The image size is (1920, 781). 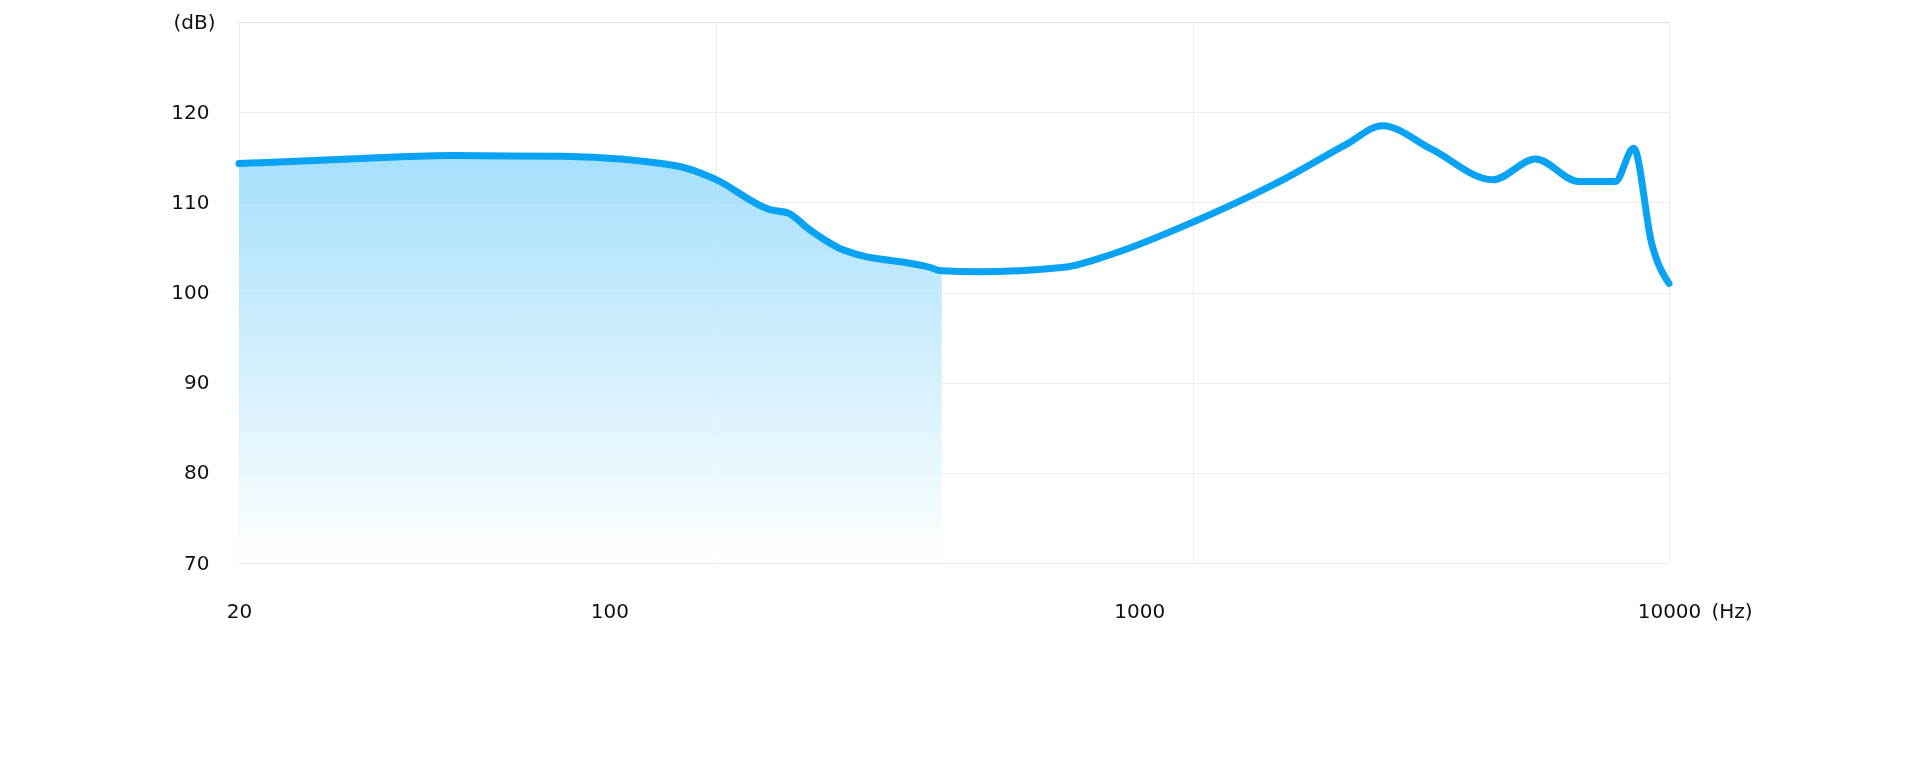 What do you see at coordinates (1732, 610) in the screenshot?
I see `x-axis-title: (Hz)` at bounding box center [1732, 610].